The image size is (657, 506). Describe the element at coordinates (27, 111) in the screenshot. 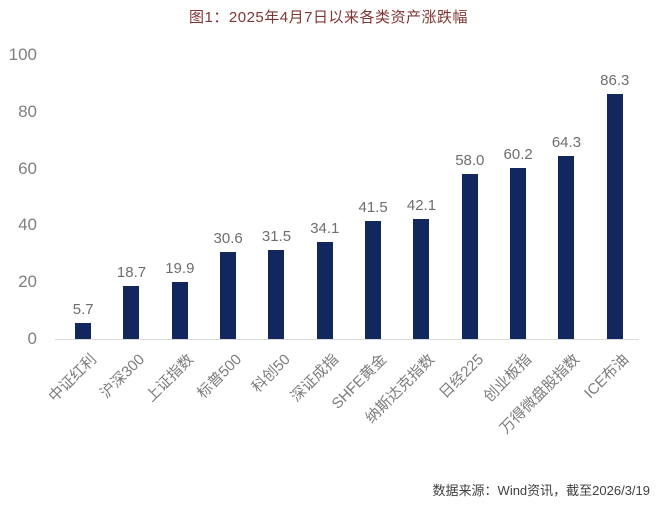

I see `y-axis-tick-80: 80` at that location.